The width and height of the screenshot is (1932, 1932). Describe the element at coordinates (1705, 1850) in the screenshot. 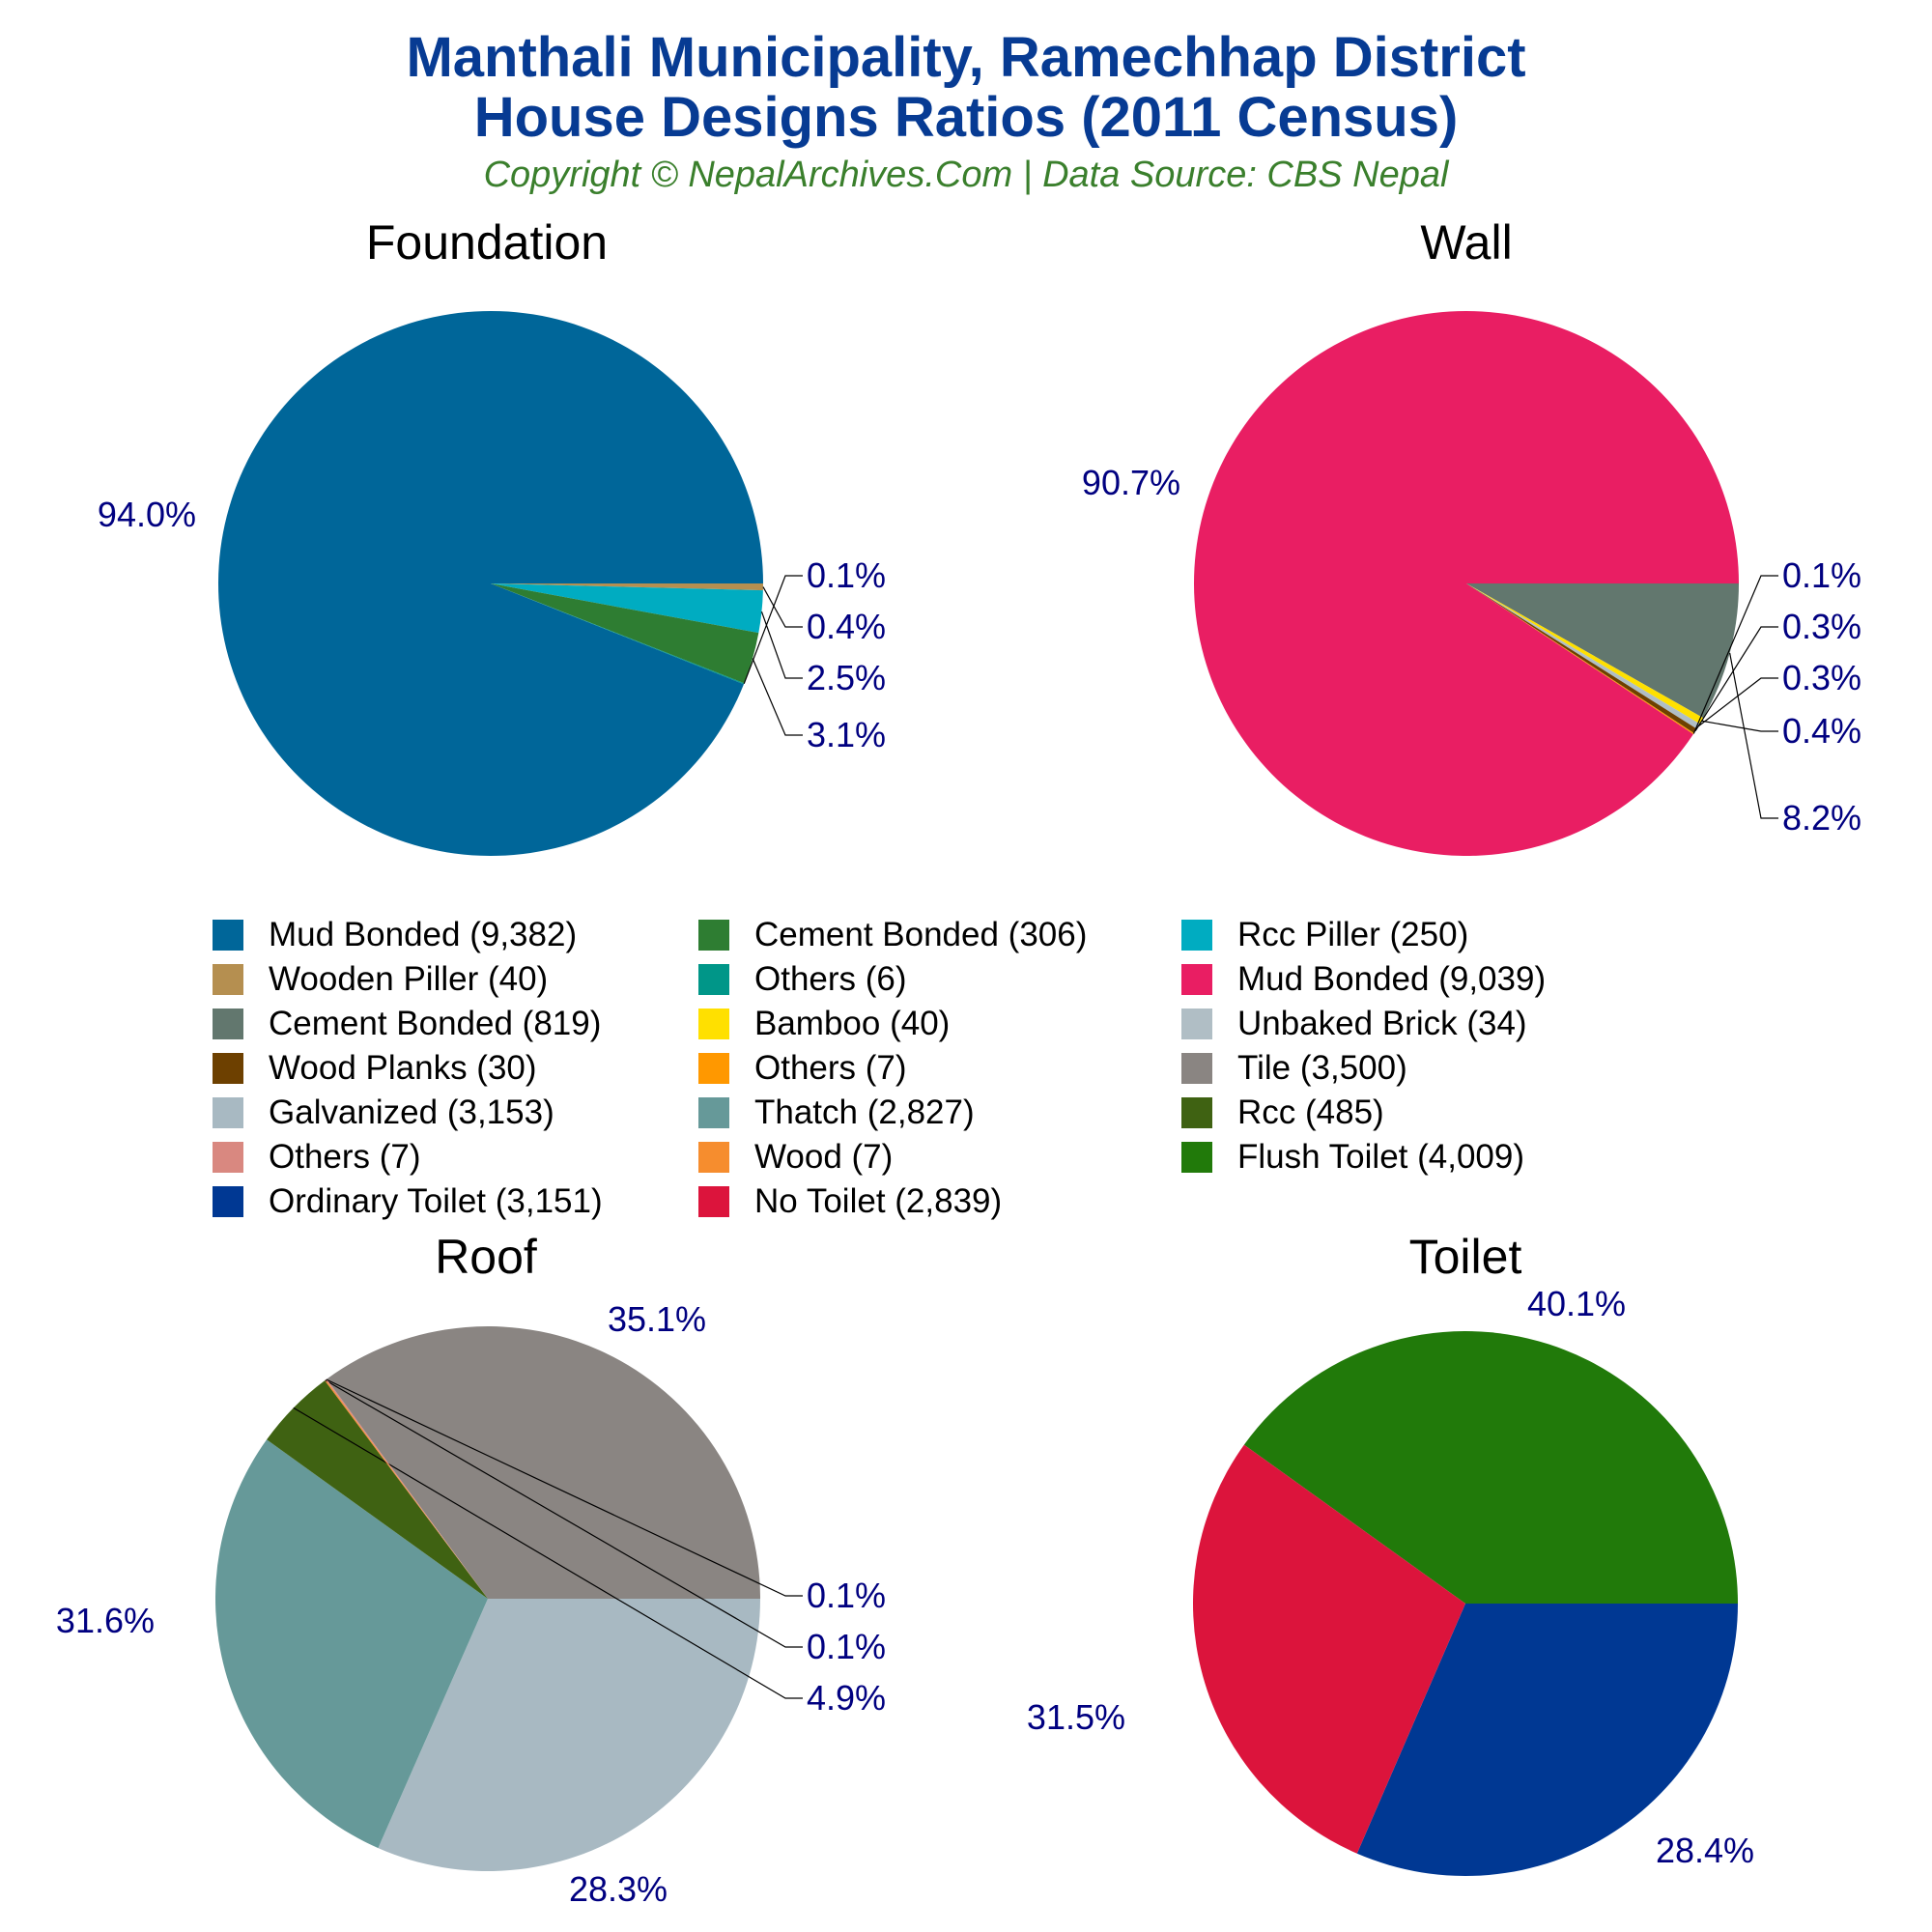

I see `pie-percent-label: 28.4%` at that location.